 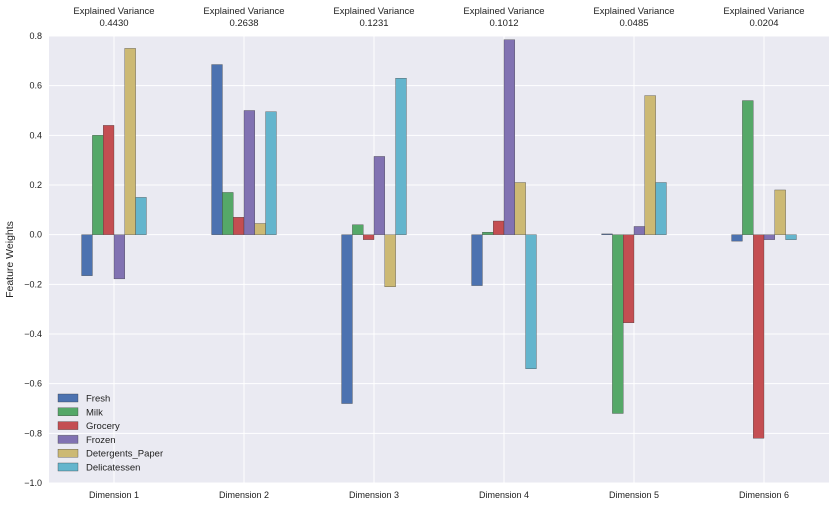 I want to click on y-tick-label: −0.4, so click(x=33, y=334).